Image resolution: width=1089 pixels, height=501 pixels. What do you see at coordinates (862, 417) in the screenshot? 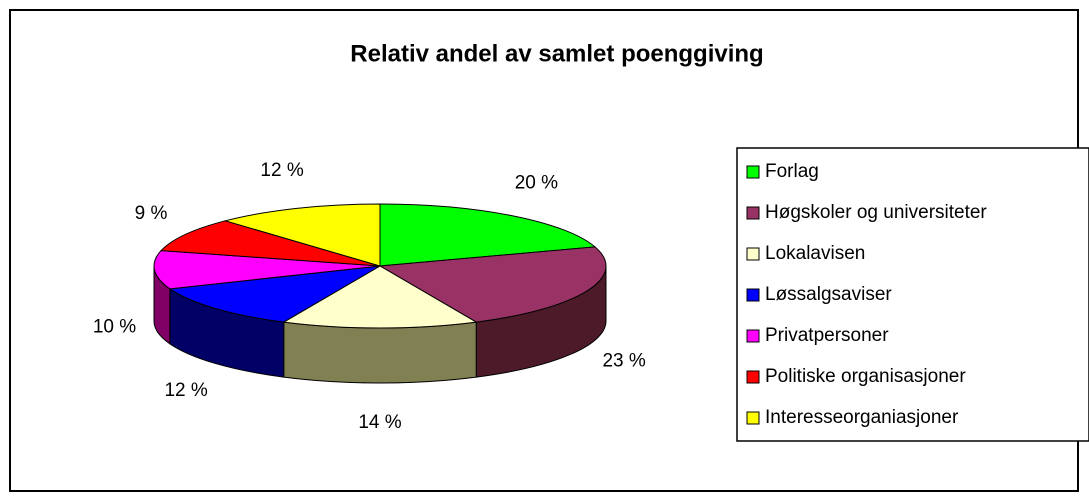
I see `legend-label: Interesseorganiasjoner` at bounding box center [862, 417].